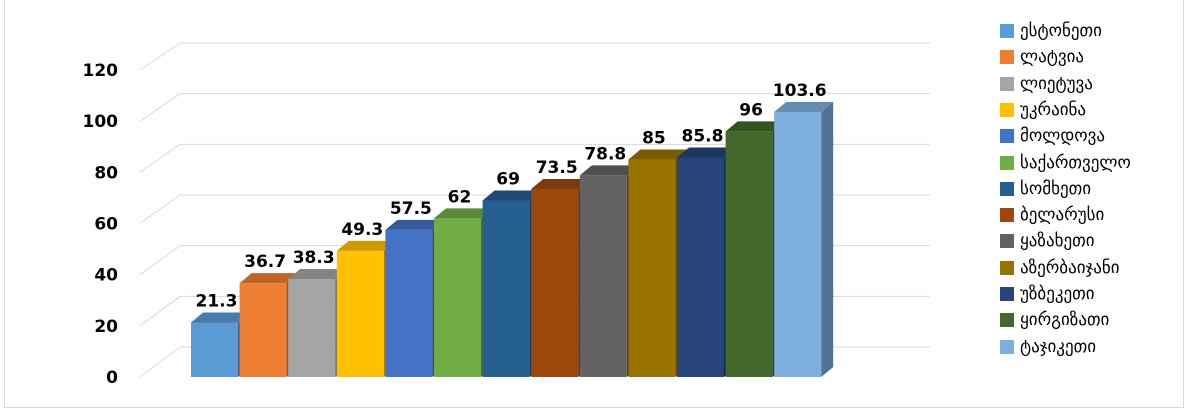  What do you see at coordinates (217, 302) in the screenshot?
I see `data-label: 21.3` at bounding box center [217, 302].